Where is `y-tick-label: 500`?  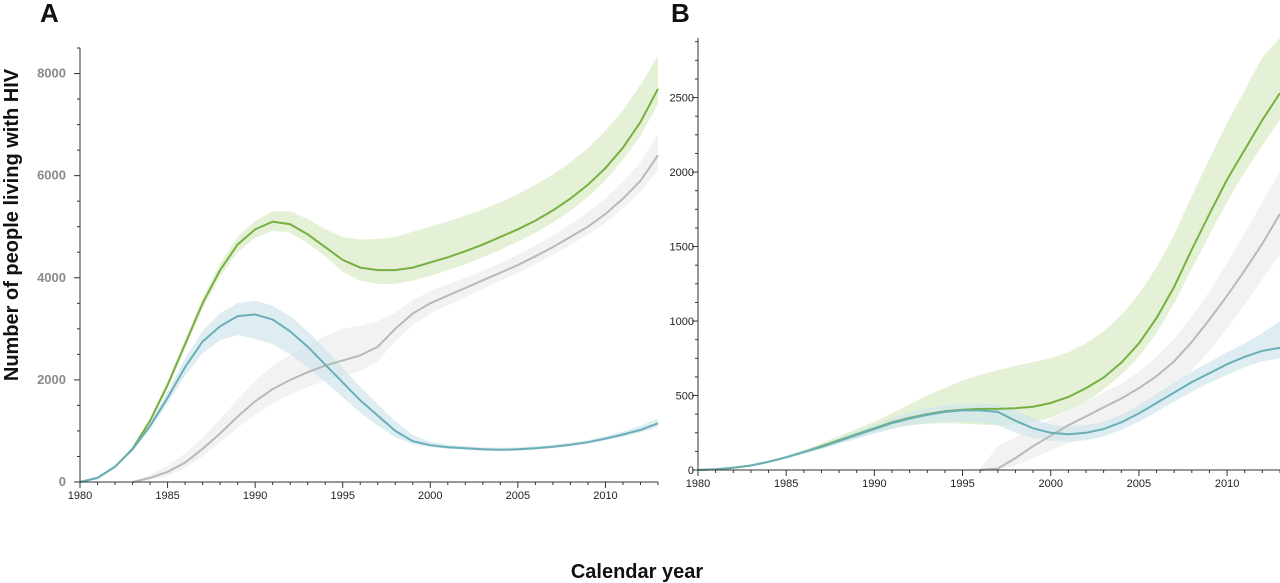 y-tick-label: 500 is located at coordinates (685, 397).